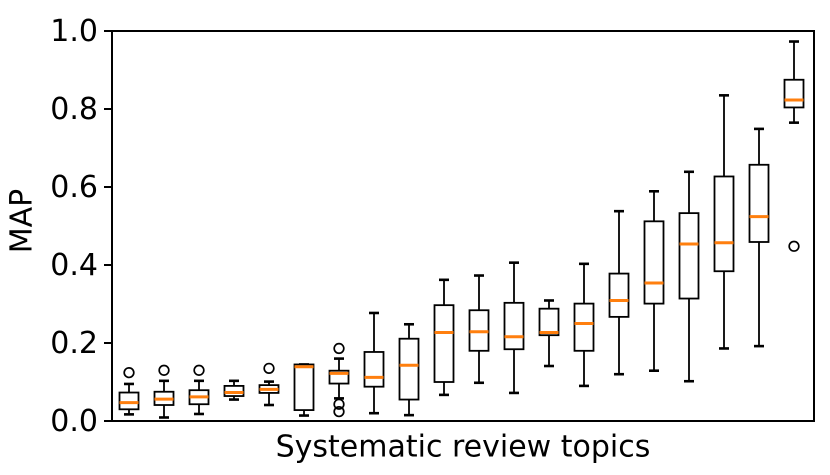  What do you see at coordinates (74, 343) in the screenshot?
I see `y-tick-label: 0.2` at bounding box center [74, 343].